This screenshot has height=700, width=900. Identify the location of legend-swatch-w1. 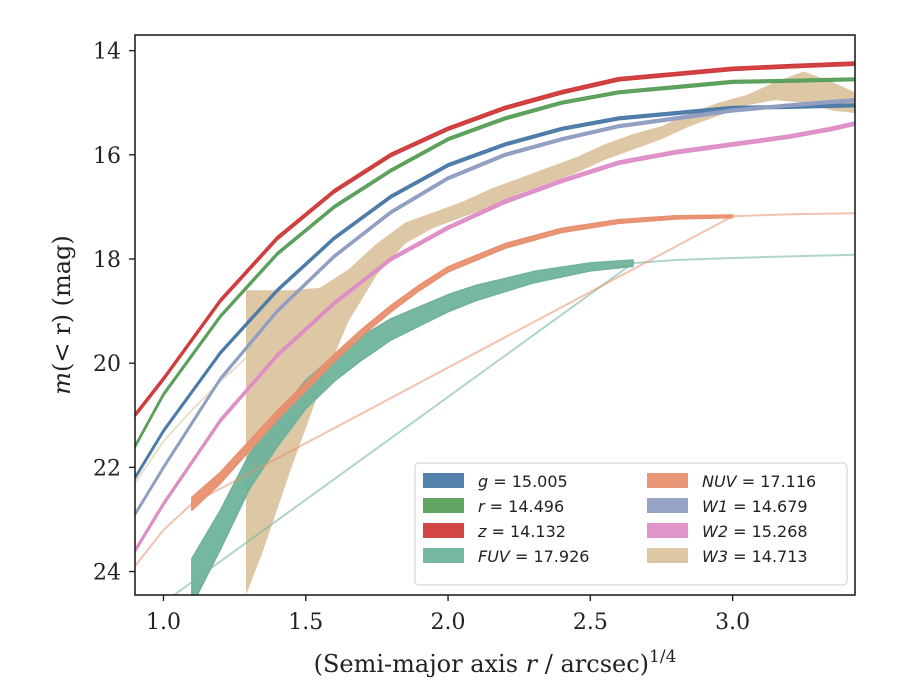
(667, 505).